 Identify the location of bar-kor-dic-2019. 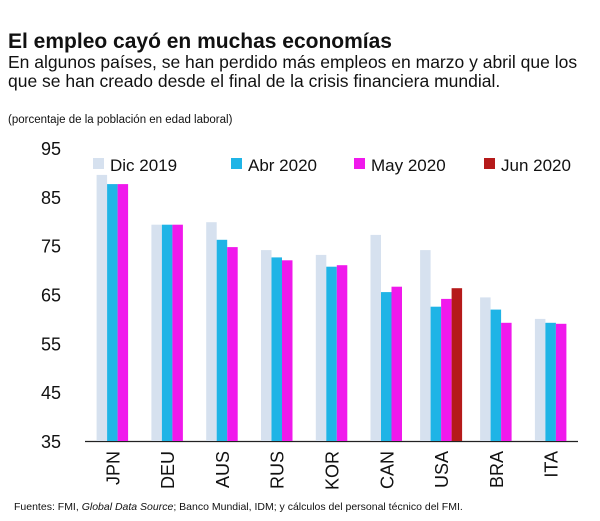
(321, 347).